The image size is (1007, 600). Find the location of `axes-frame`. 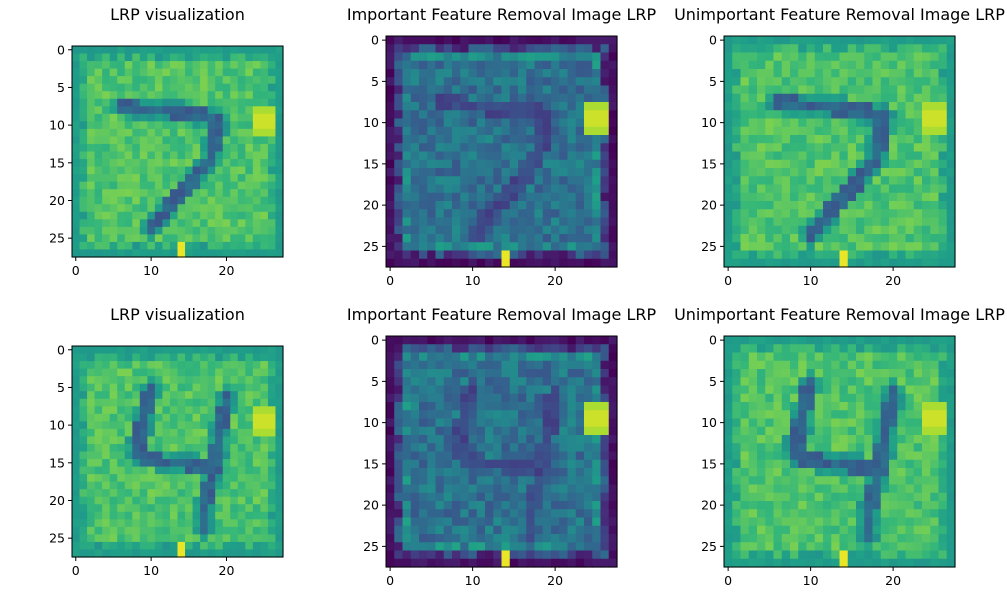

axes-frame is located at coordinates (177, 451).